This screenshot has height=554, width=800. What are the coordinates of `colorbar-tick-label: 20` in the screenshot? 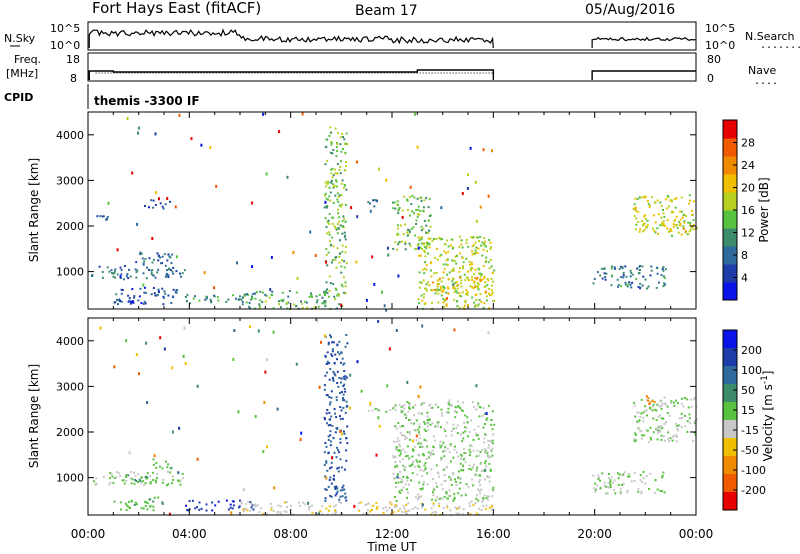 It's located at (748, 188).